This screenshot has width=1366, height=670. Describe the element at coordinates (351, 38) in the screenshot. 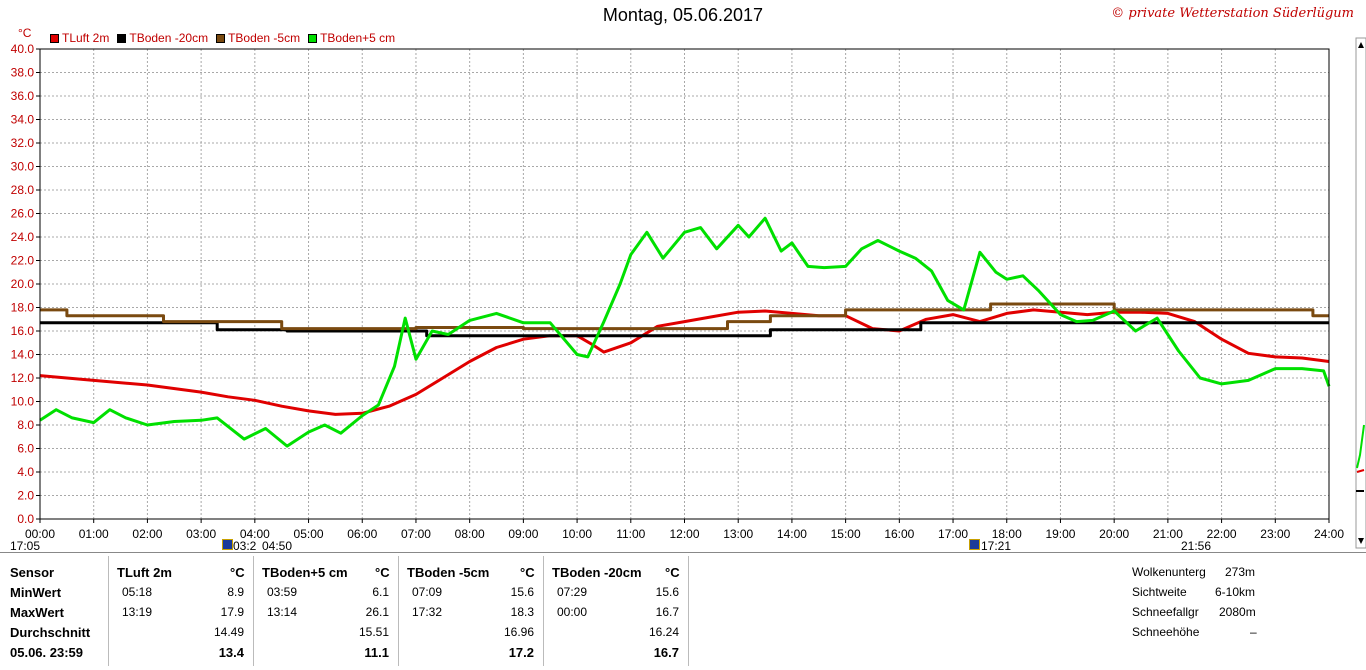

I see `legend-item: TBoden+5 cm` at that location.